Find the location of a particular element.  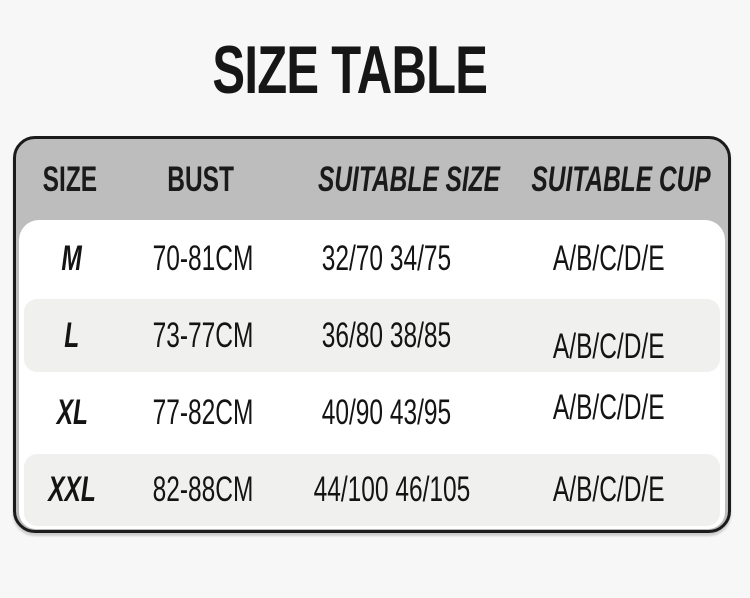

table-row-m: M 70-81CM 32/70 34/75 A/B/C/D/E is located at coordinates (372, 258).